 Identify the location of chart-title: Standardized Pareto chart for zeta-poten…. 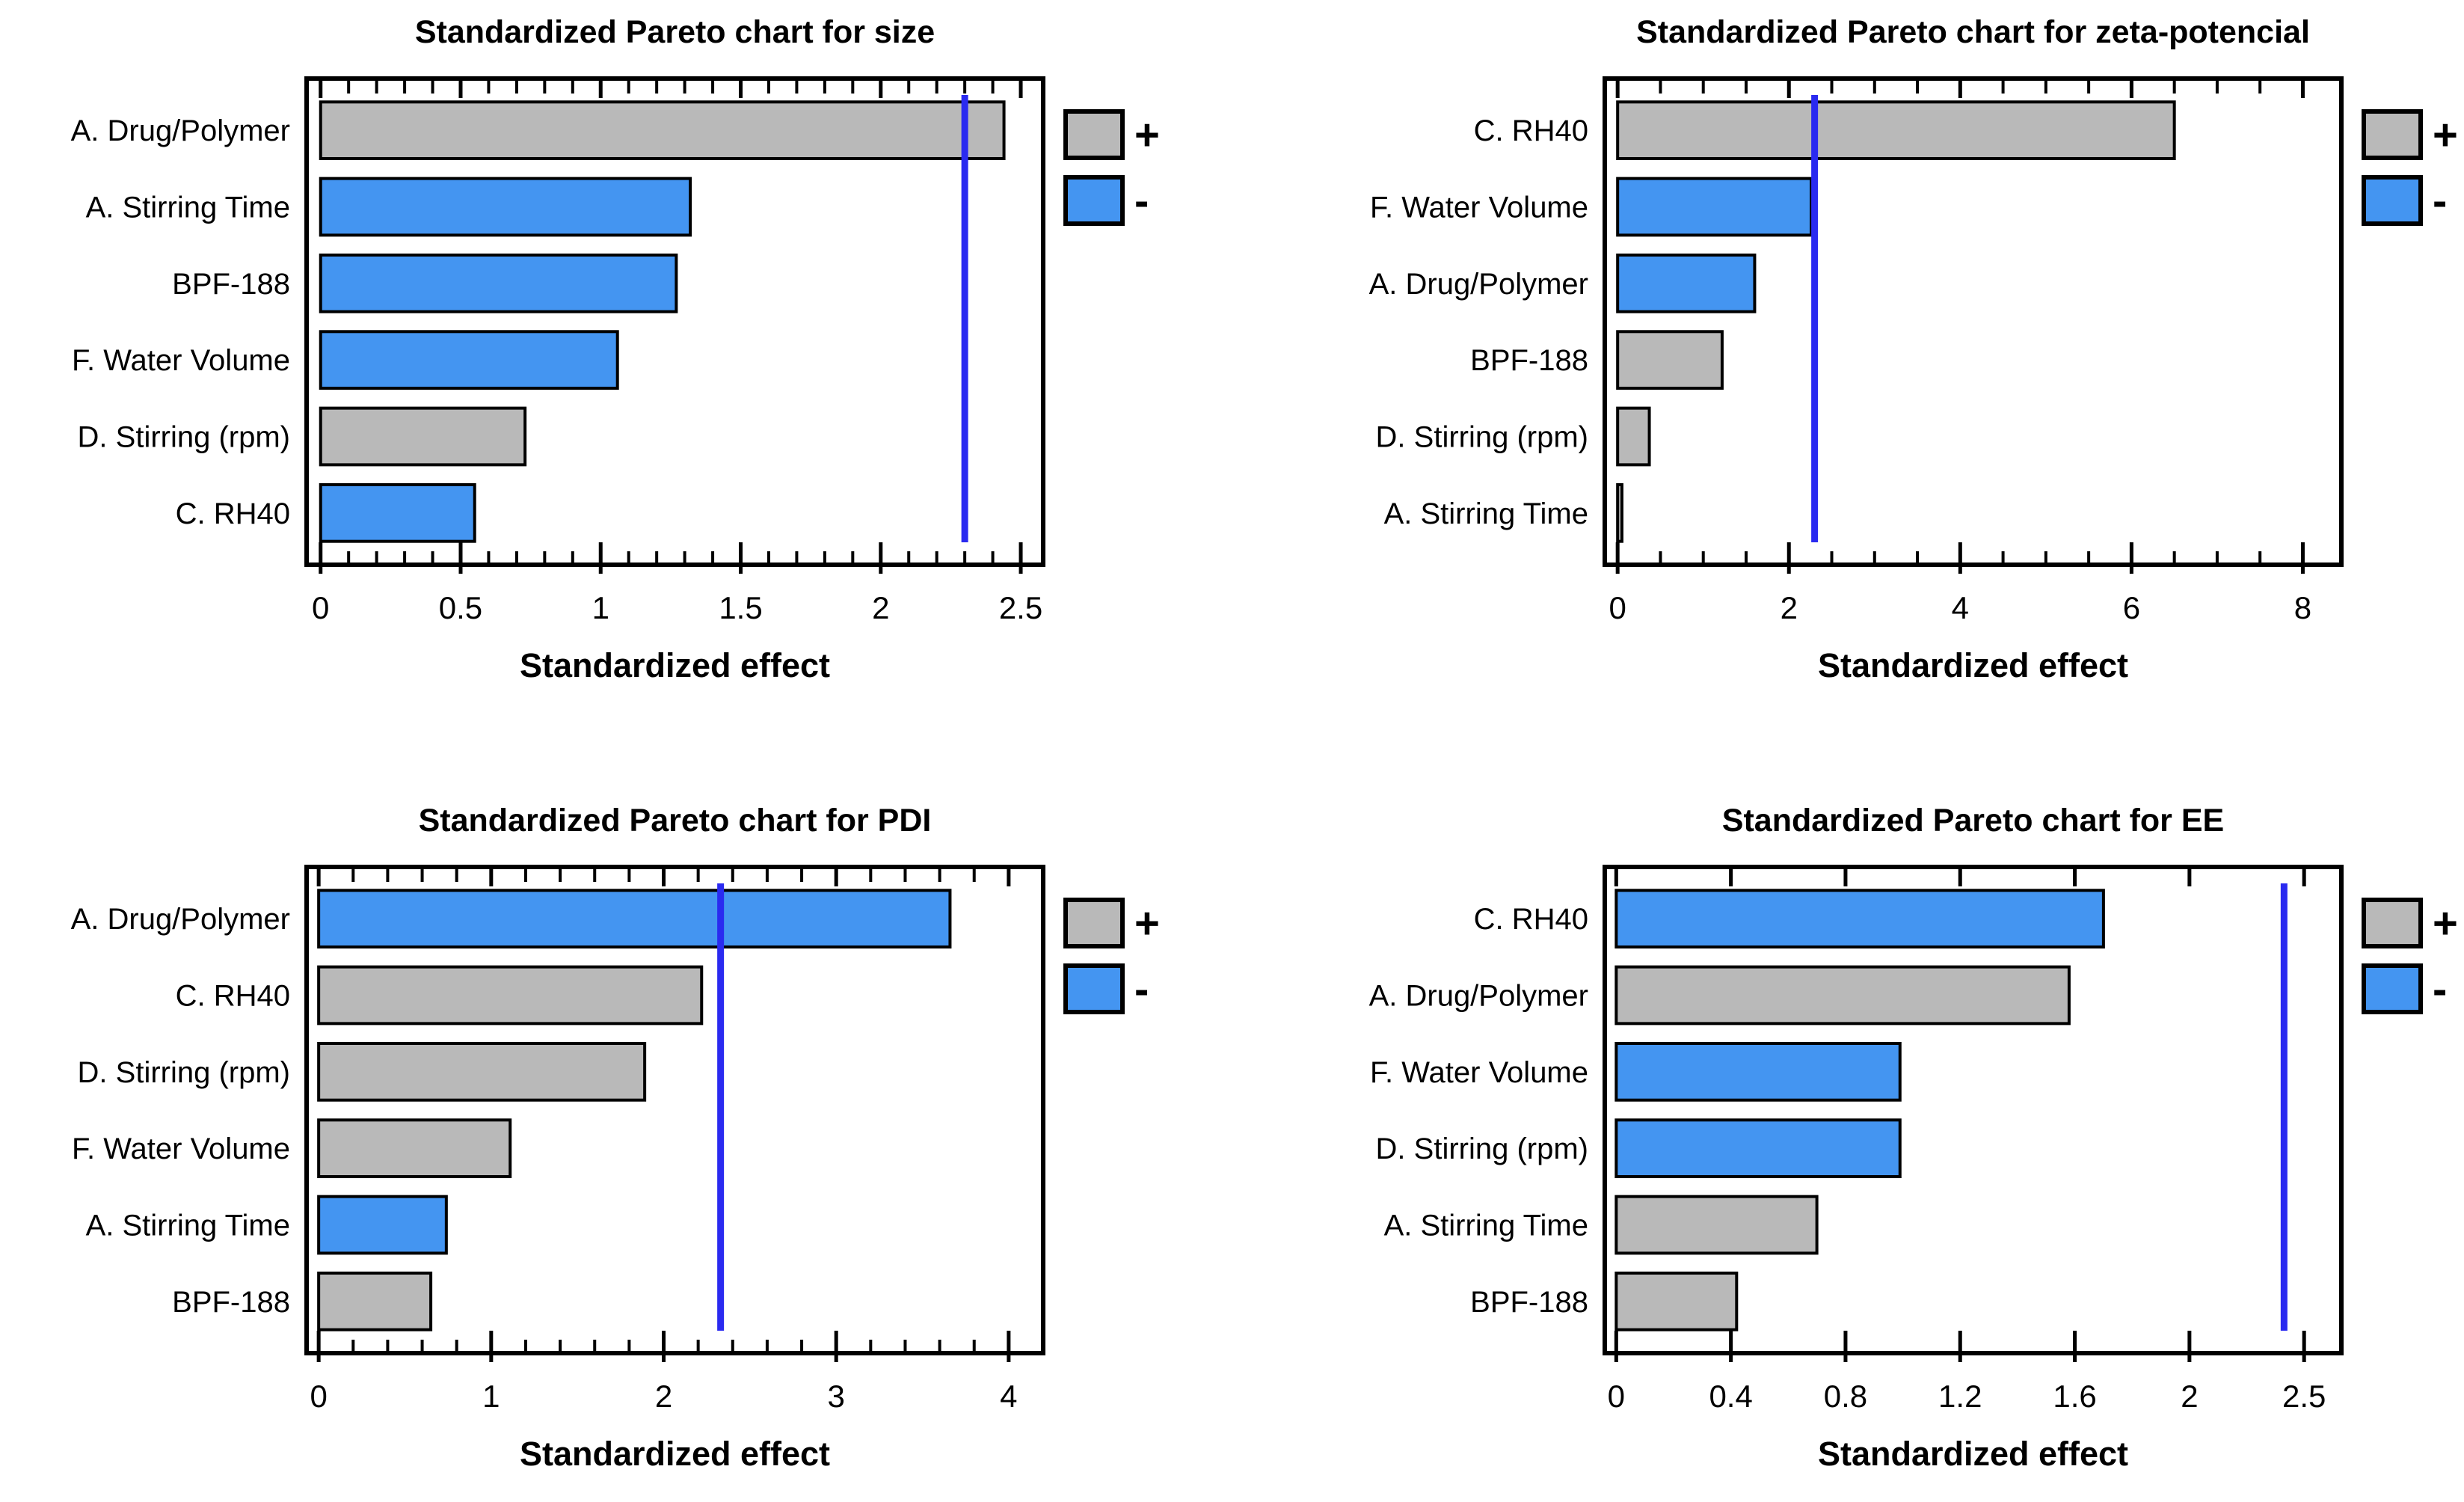
(1973, 32).